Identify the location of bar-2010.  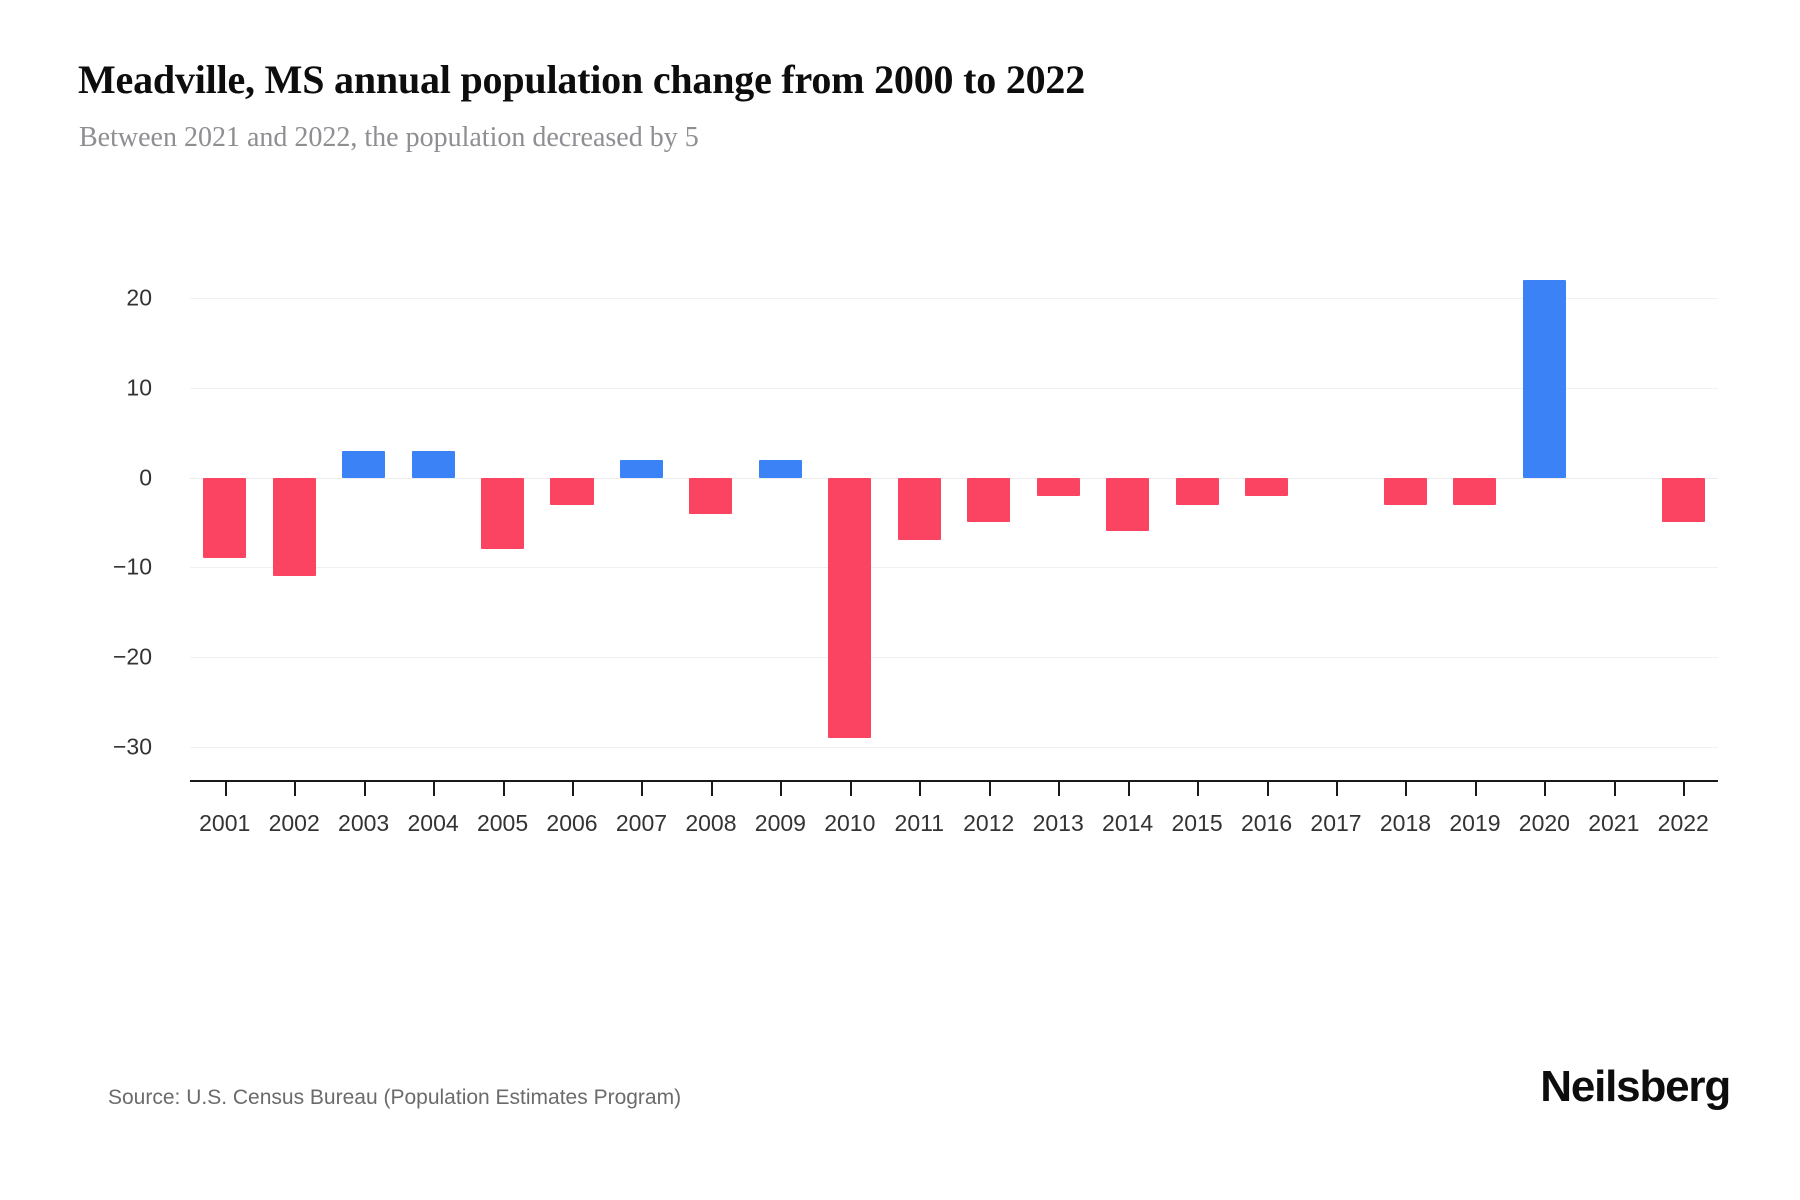
(850, 608).